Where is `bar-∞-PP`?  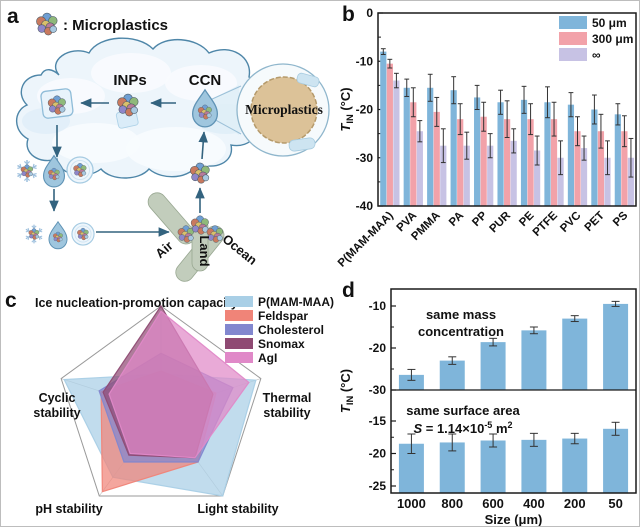 bar-∞-PP is located at coordinates (490, 175).